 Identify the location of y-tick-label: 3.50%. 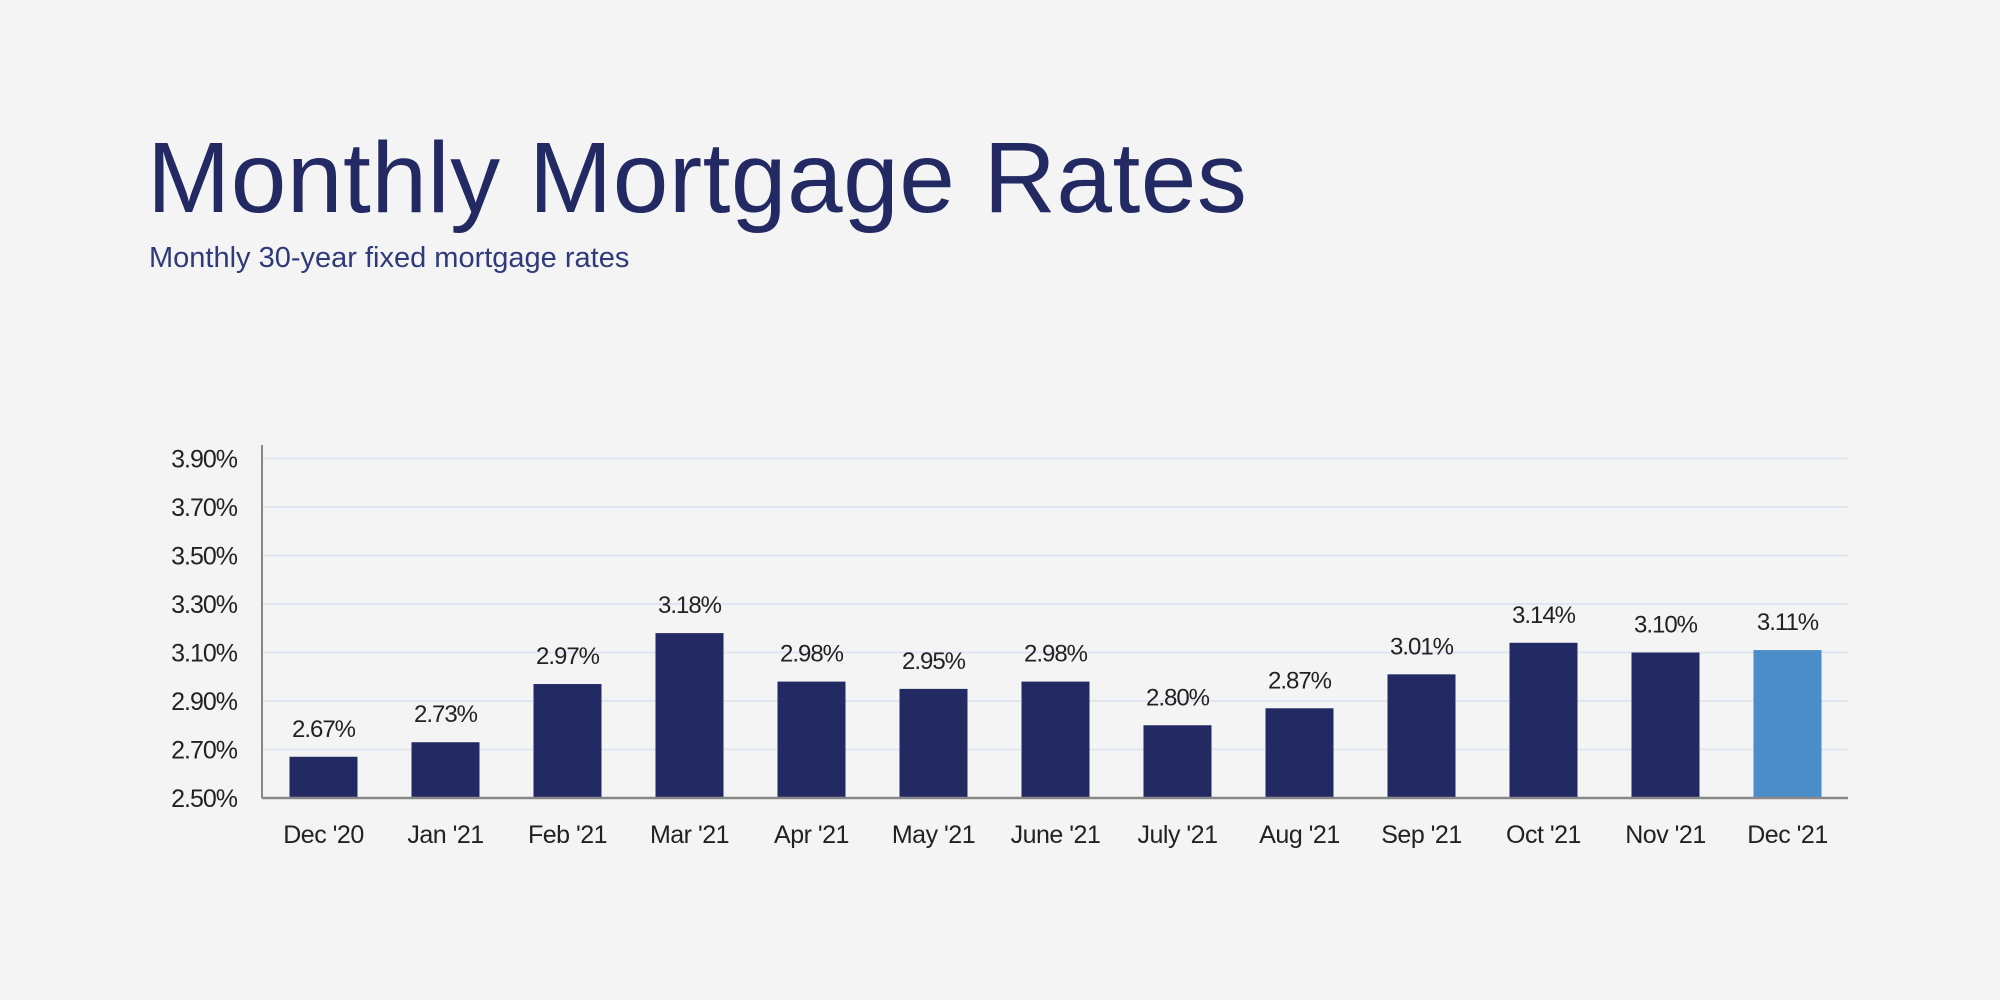
(204, 557).